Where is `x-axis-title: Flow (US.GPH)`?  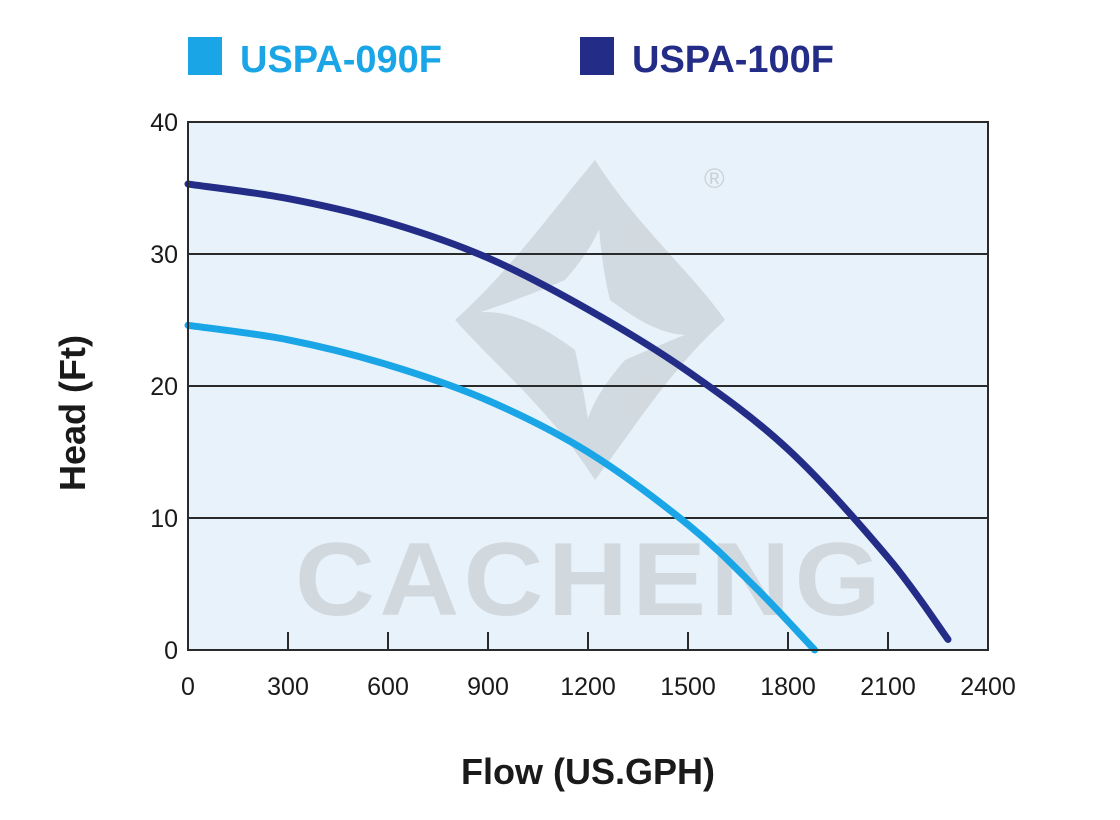
x-axis-title: Flow (US.GPH) is located at coordinates (588, 771).